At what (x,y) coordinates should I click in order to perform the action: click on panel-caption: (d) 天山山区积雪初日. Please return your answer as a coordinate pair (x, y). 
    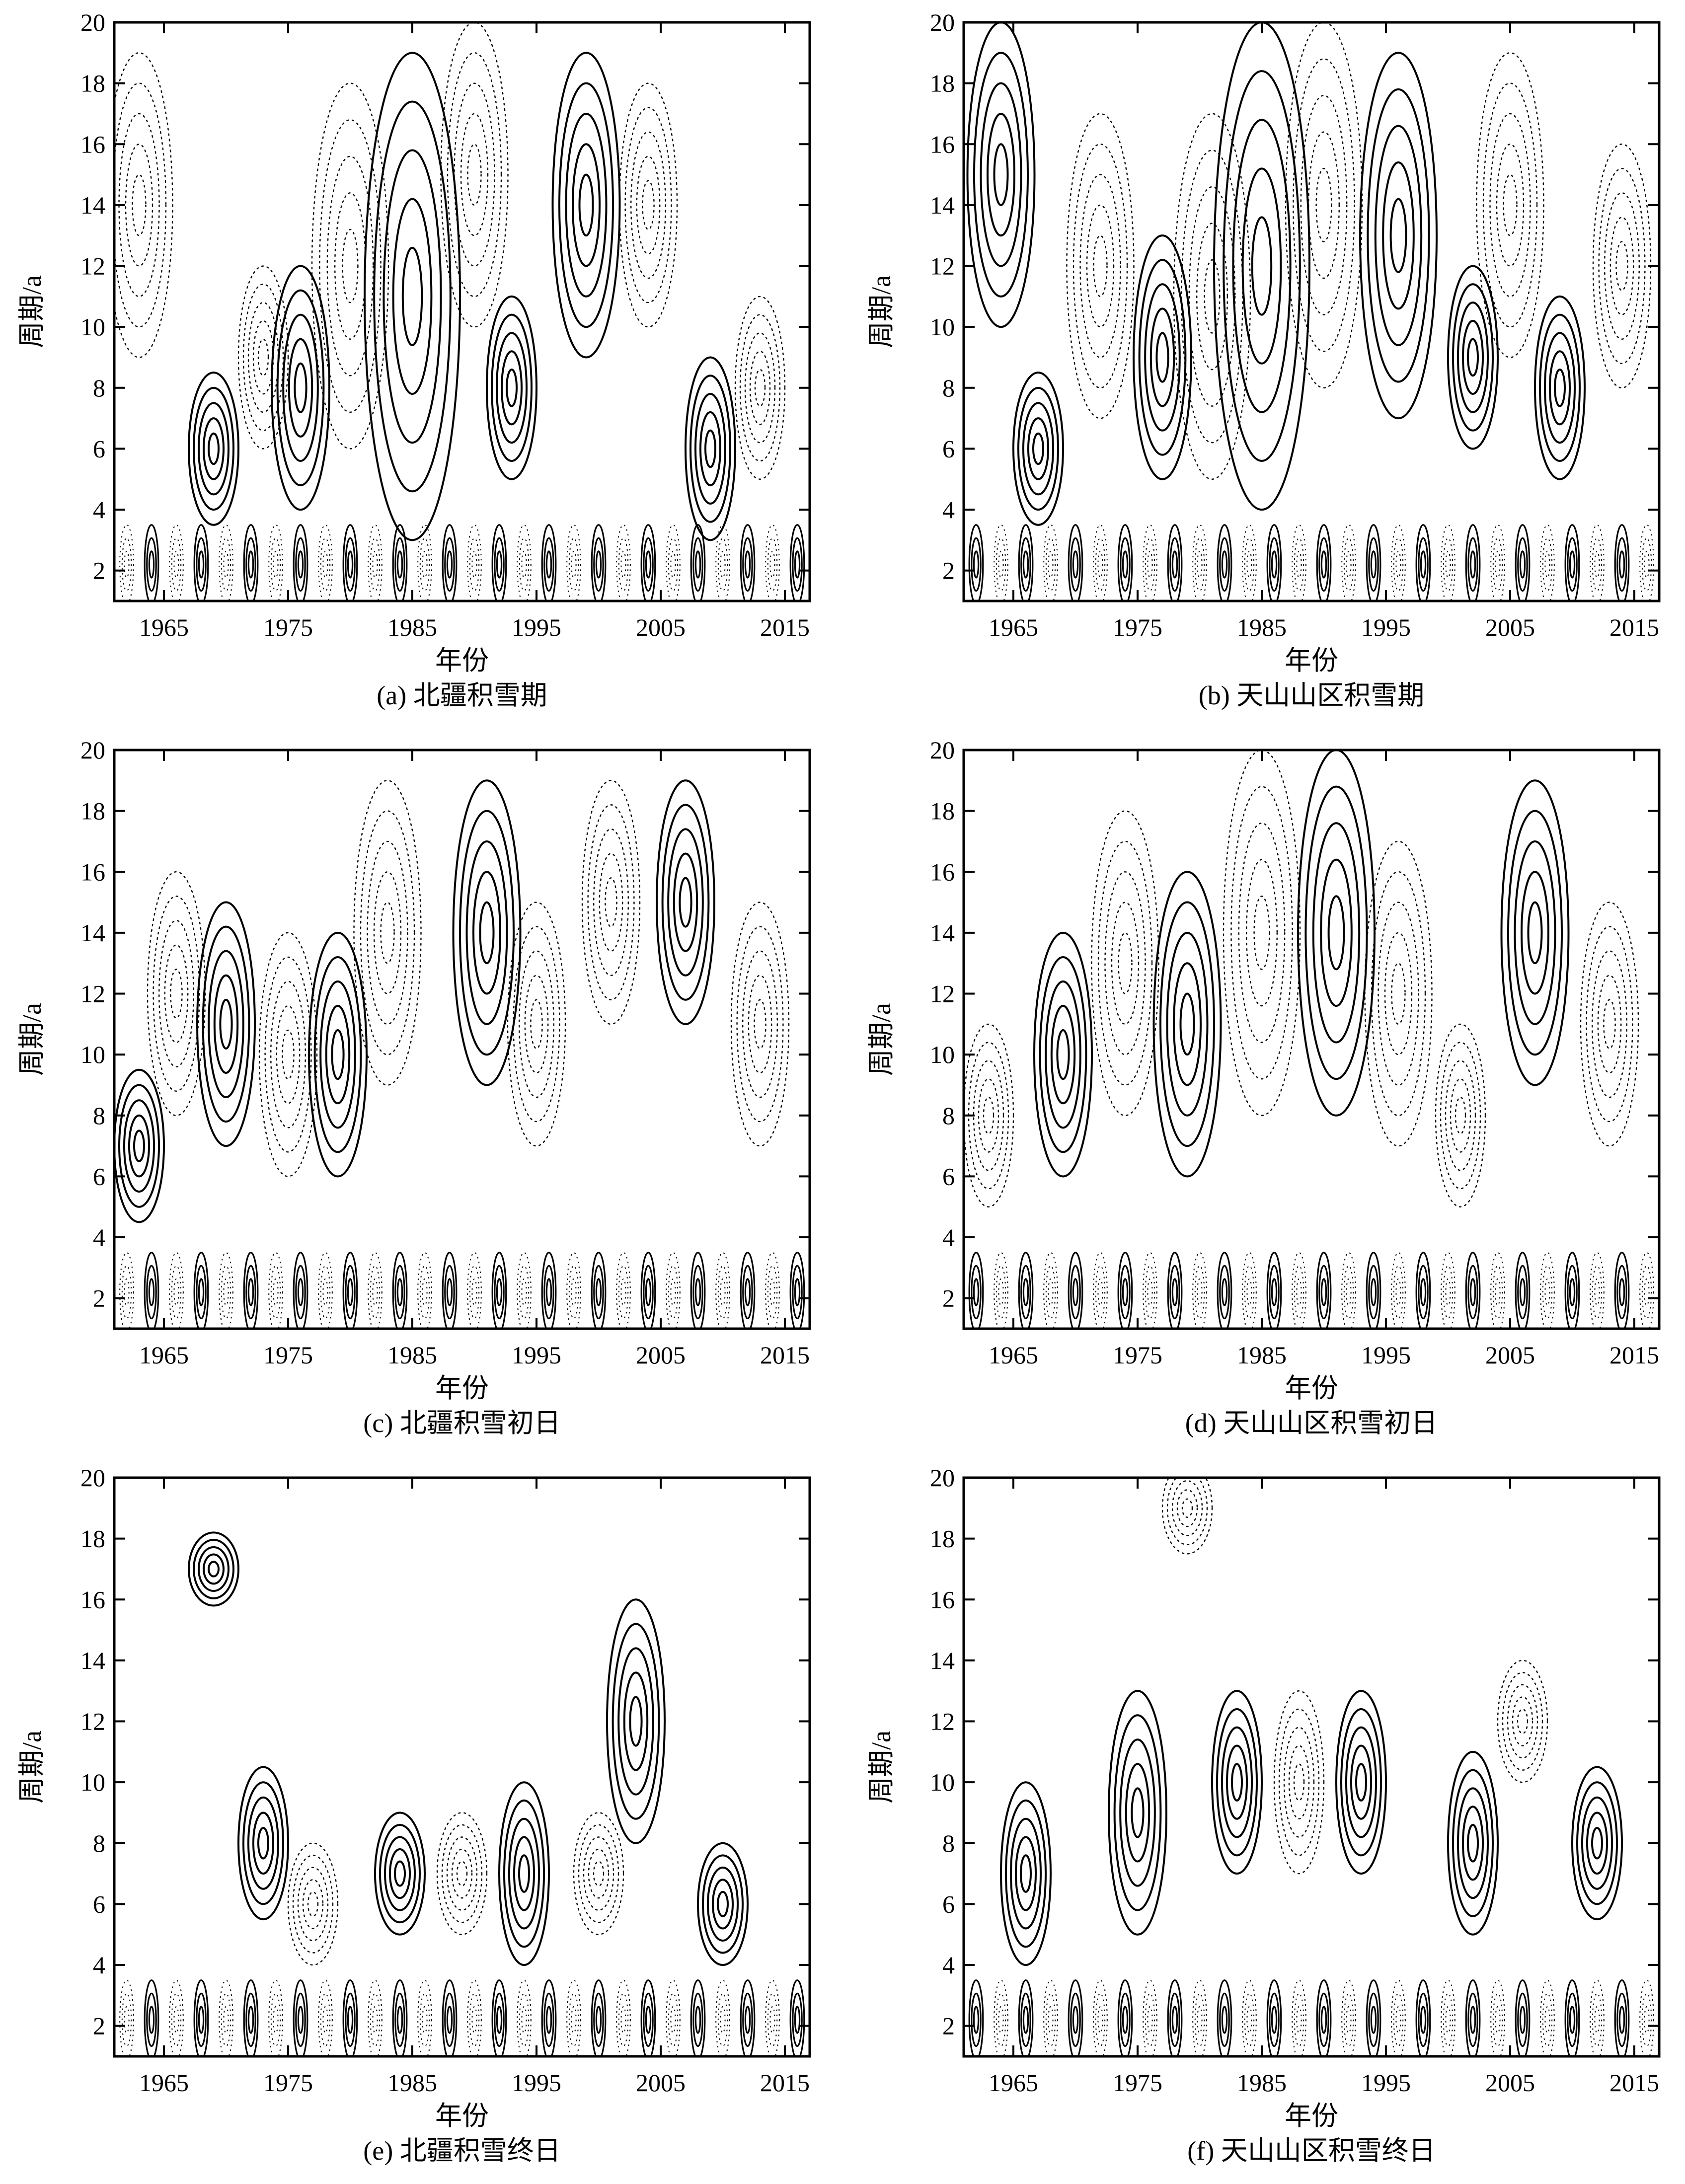
    Looking at the image, I should click on (1311, 1423).